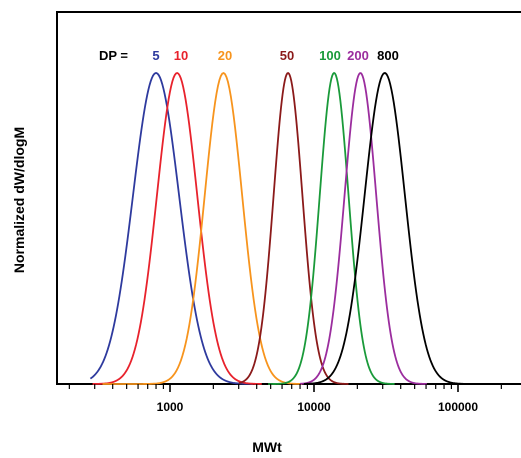  What do you see at coordinates (181, 55) in the screenshot?
I see `legend-label-dp-10: 10` at bounding box center [181, 55].